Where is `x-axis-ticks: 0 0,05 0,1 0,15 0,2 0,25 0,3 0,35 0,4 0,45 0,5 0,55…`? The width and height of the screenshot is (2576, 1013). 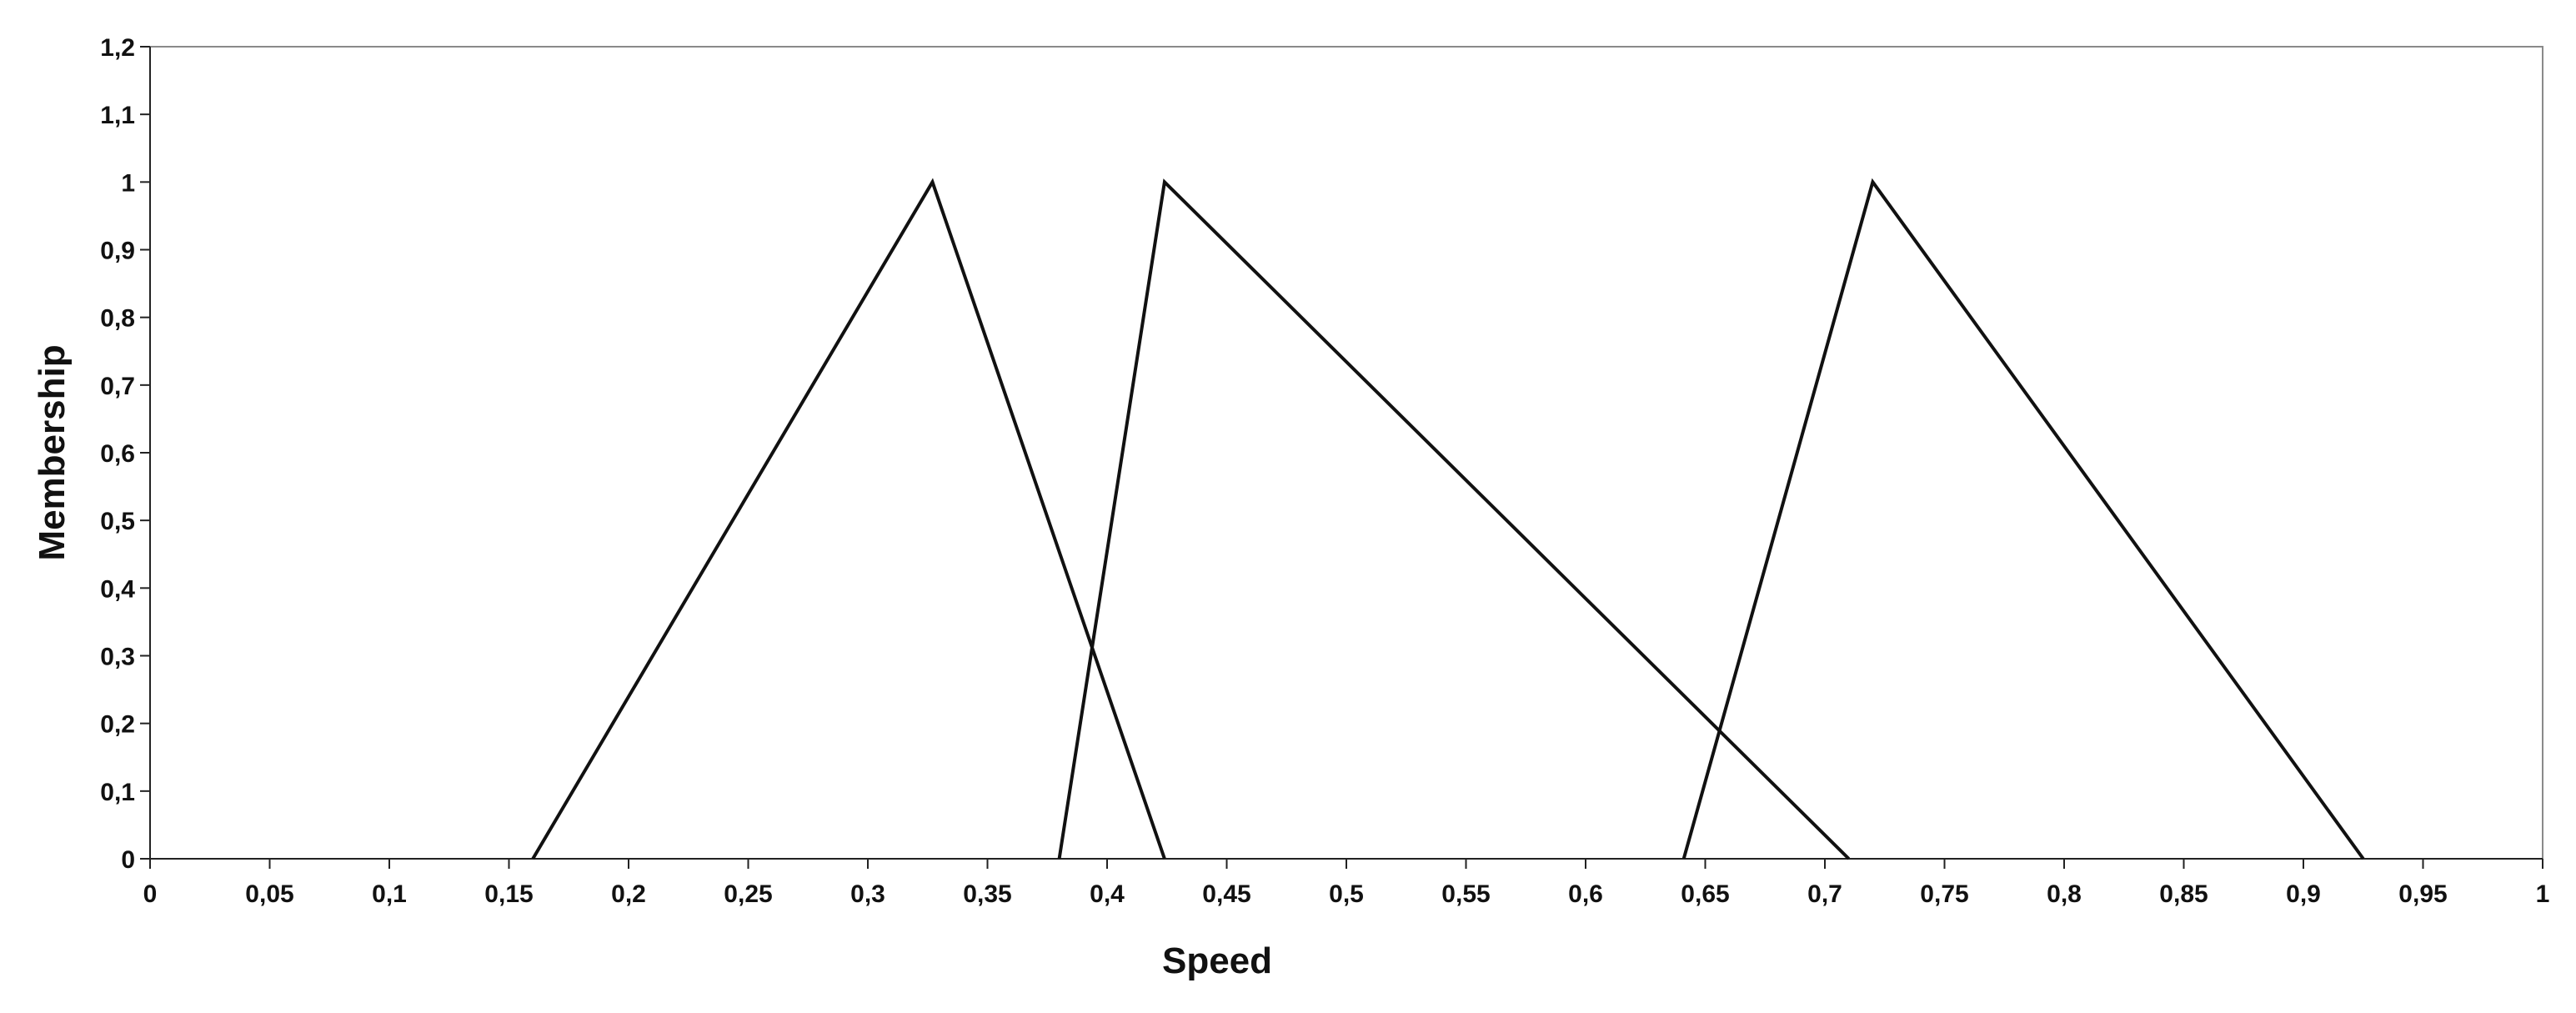
x-axis-ticks: 0 0,05 0,1 0,15 0,2 0,25 0,3 0,35 0,4 0,45 0,5 0,55… is located at coordinates (1346, 883).